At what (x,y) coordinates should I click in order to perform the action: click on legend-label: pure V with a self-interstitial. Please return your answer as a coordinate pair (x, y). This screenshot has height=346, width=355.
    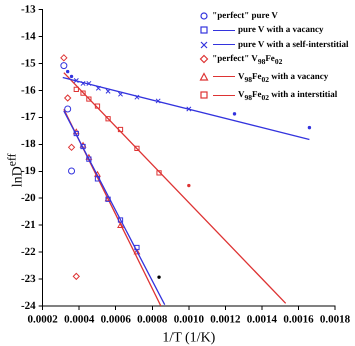
    Looking at the image, I should click on (293, 43).